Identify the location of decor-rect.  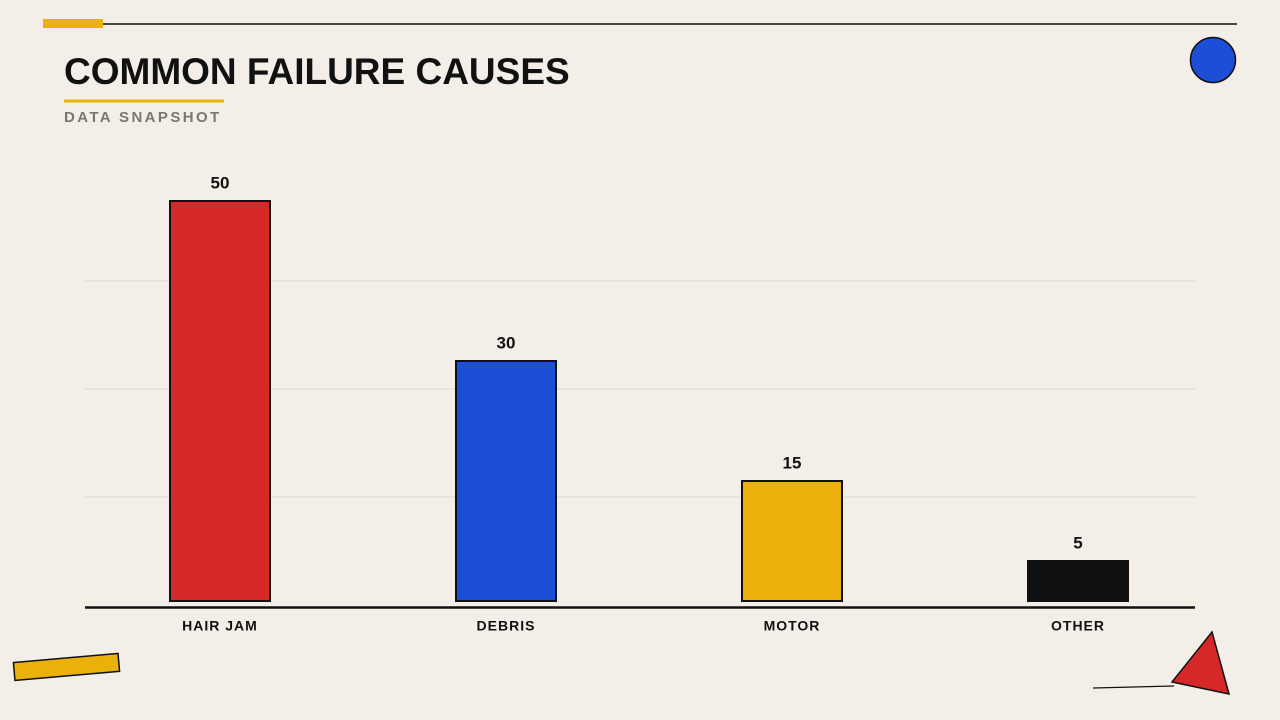
(66, 667).